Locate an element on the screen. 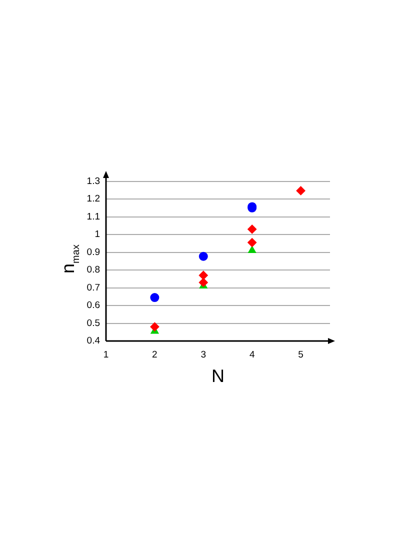 The height and width of the screenshot is (537, 415). y-tick-label: 1.3 is located at coordinates (93, 181).